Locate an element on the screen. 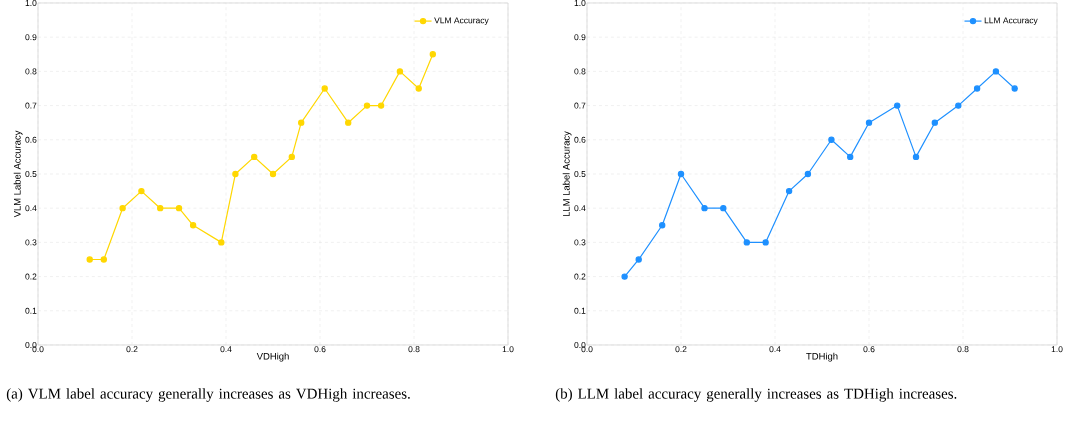  legend-label: LLM Accuracy is located at coordinates (1011, 21).